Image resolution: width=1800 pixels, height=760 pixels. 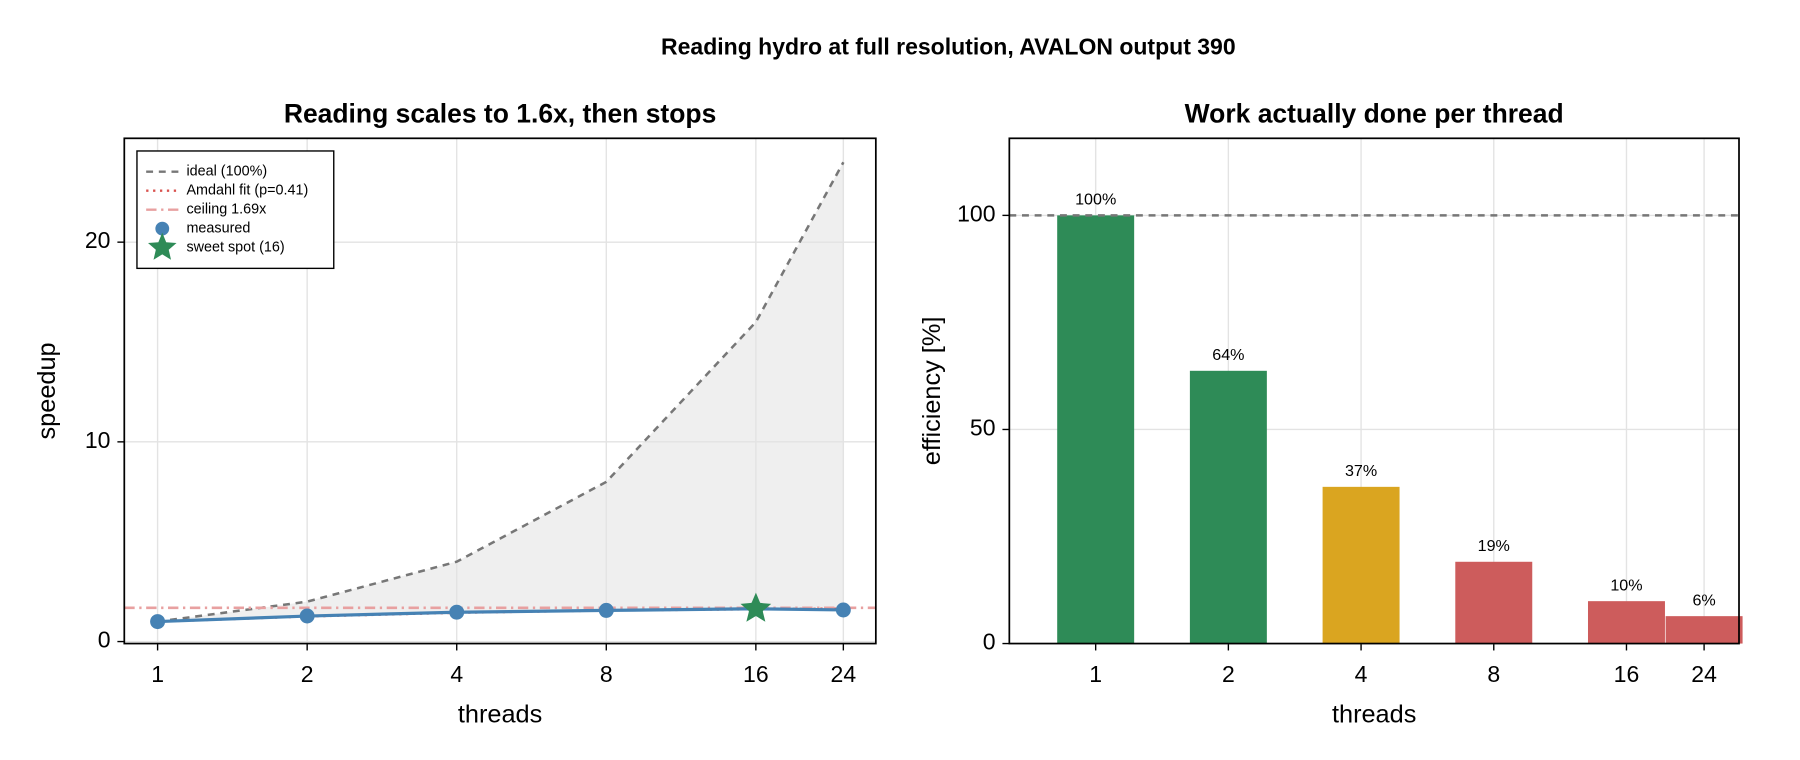 I want to click on legend-label: measured, so click(x=218, y=228).